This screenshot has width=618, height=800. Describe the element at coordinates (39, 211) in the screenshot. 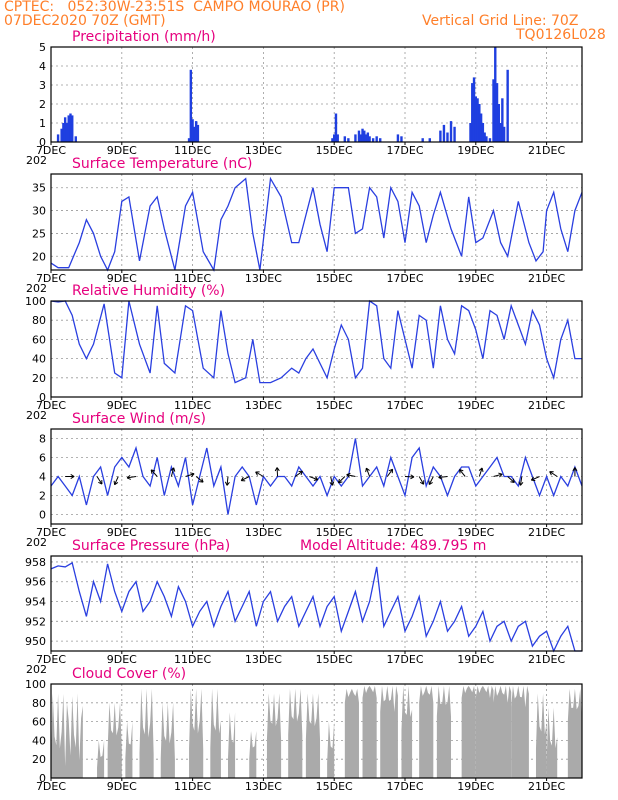

I see `y-tick-label: 30` at that location.